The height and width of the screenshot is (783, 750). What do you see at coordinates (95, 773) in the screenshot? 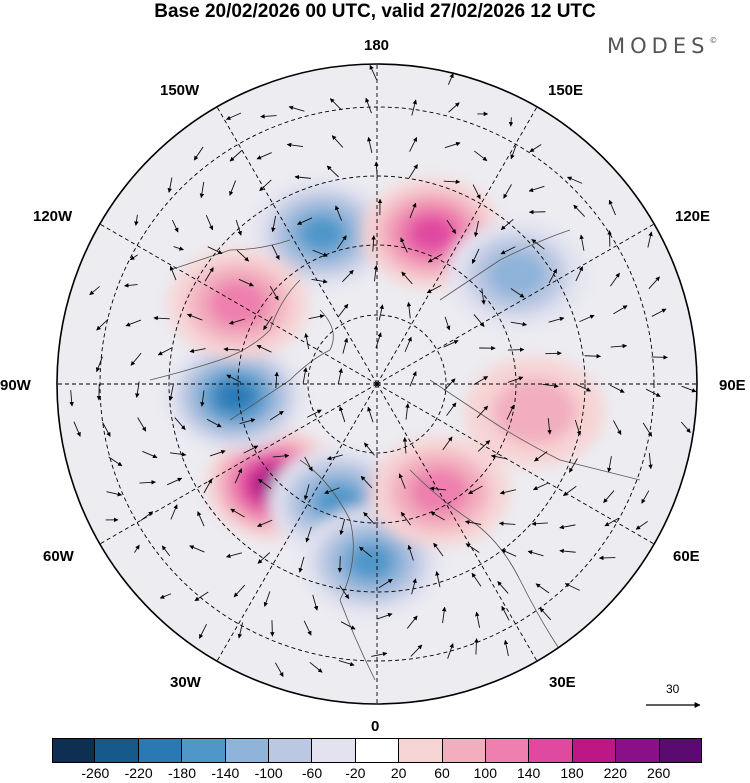
I see `colorbar-tick-label: -260` at bounding box center [95, 773].